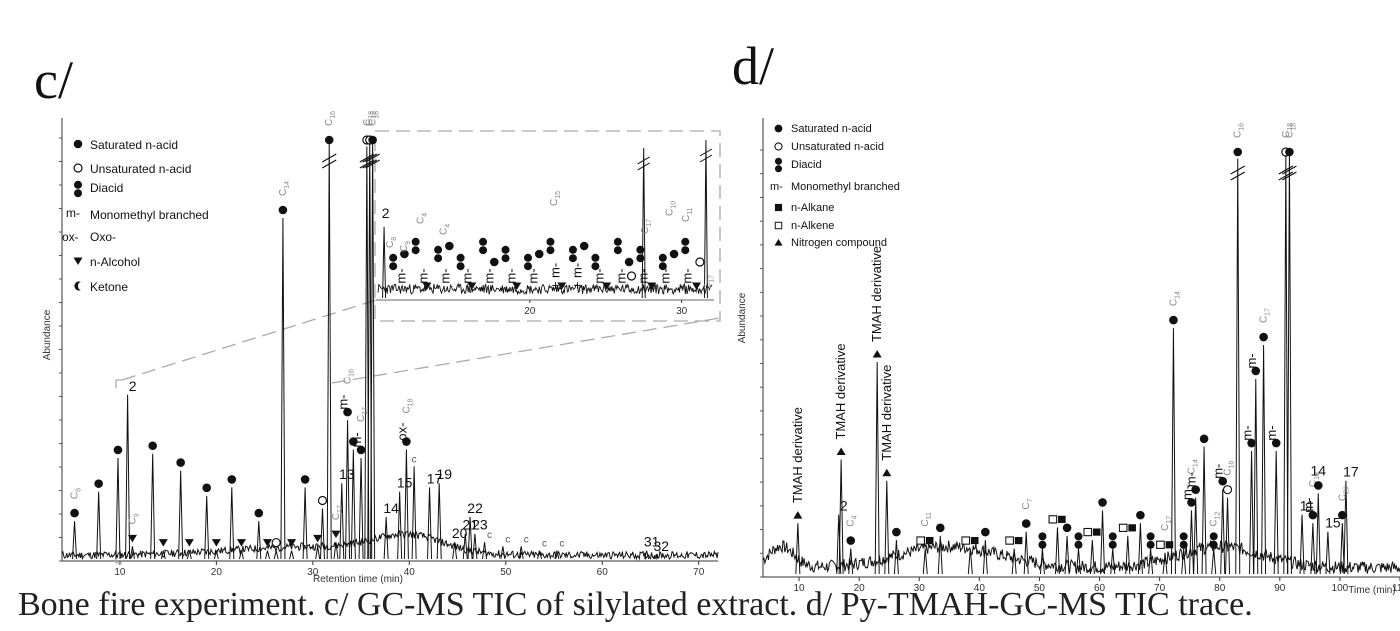 Image resolution: width=1400 pixels, height=631 pixels. I want to click on peak-carbon-label-group: C16, so click(349, 376).